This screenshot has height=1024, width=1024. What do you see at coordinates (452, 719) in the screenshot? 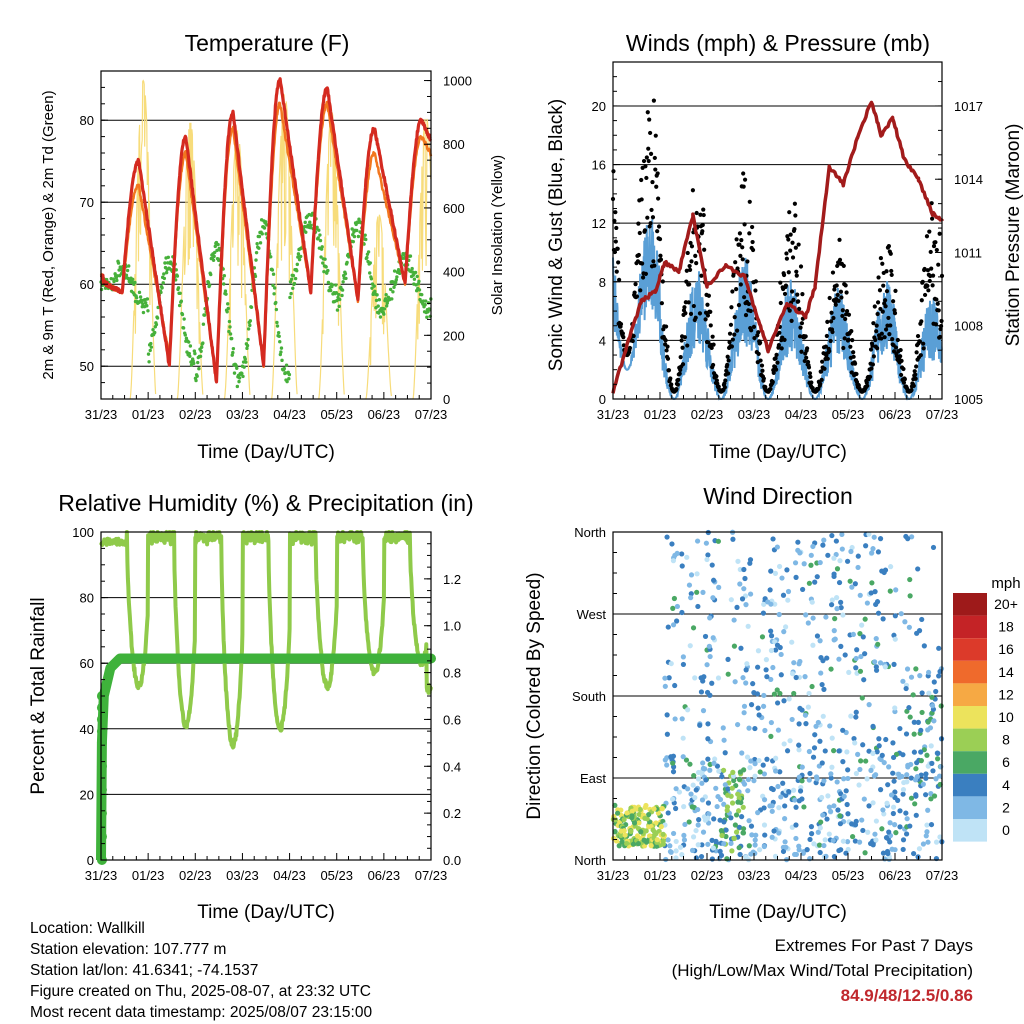
I see `y-tick-label: 0.6` at bounding box center [452, 719].